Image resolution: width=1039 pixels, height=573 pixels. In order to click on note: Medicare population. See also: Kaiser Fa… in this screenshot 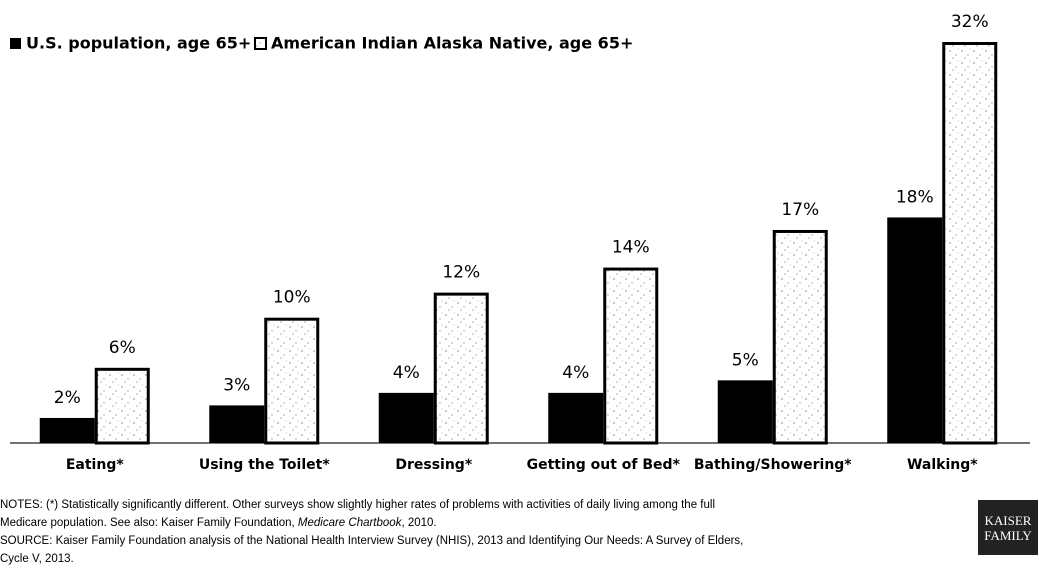, I will do `click(218, 523)`.